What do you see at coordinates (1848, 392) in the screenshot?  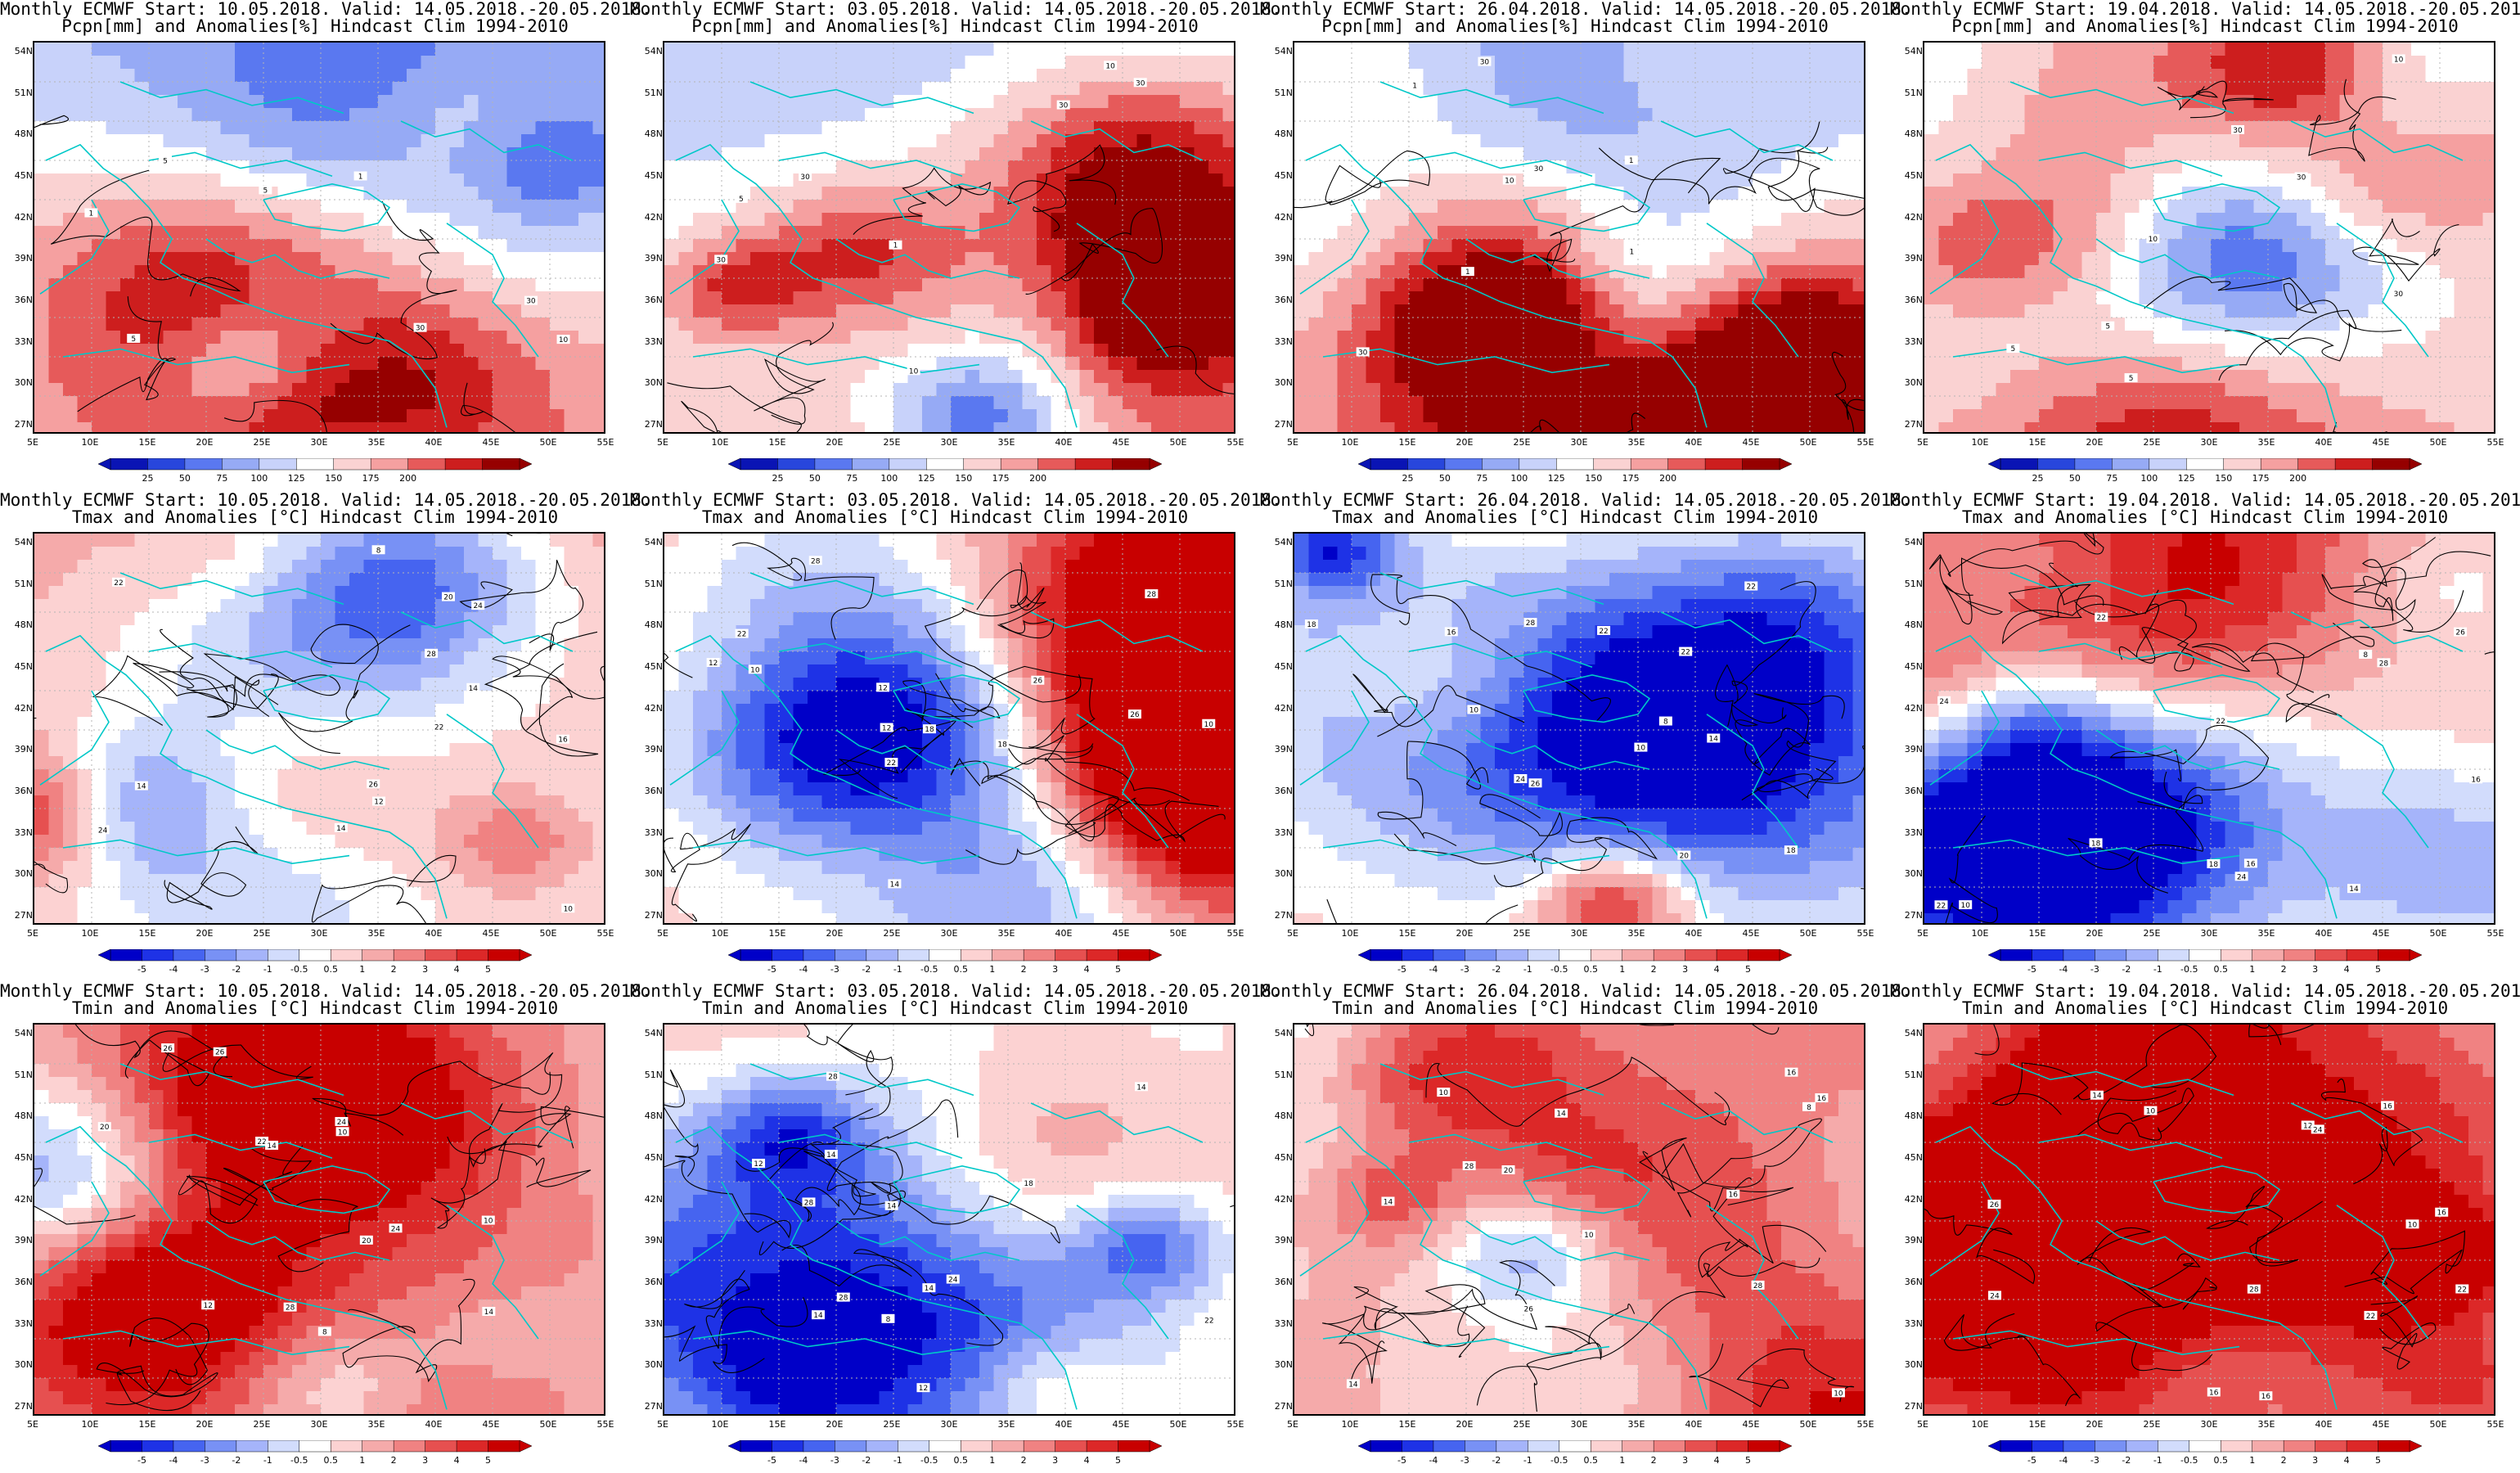 I see `contour-line` at bounding box center [1848, 392].